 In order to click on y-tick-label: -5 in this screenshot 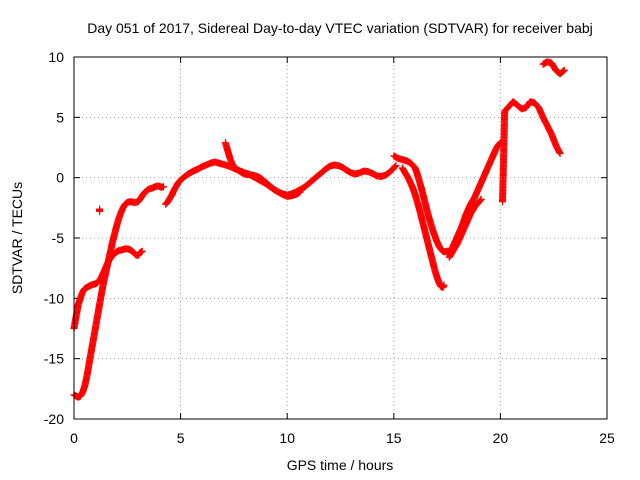, I will do `click(58, 238)`.